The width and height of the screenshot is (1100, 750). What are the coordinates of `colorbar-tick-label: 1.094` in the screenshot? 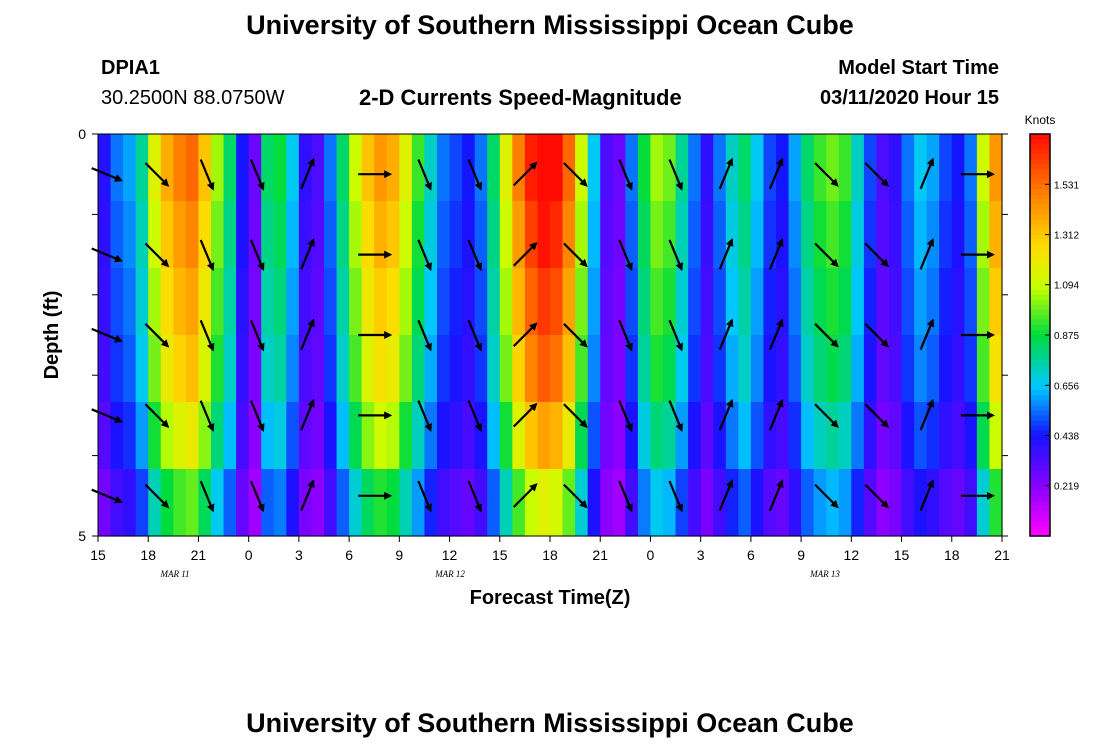 It's located at (1066, 286).